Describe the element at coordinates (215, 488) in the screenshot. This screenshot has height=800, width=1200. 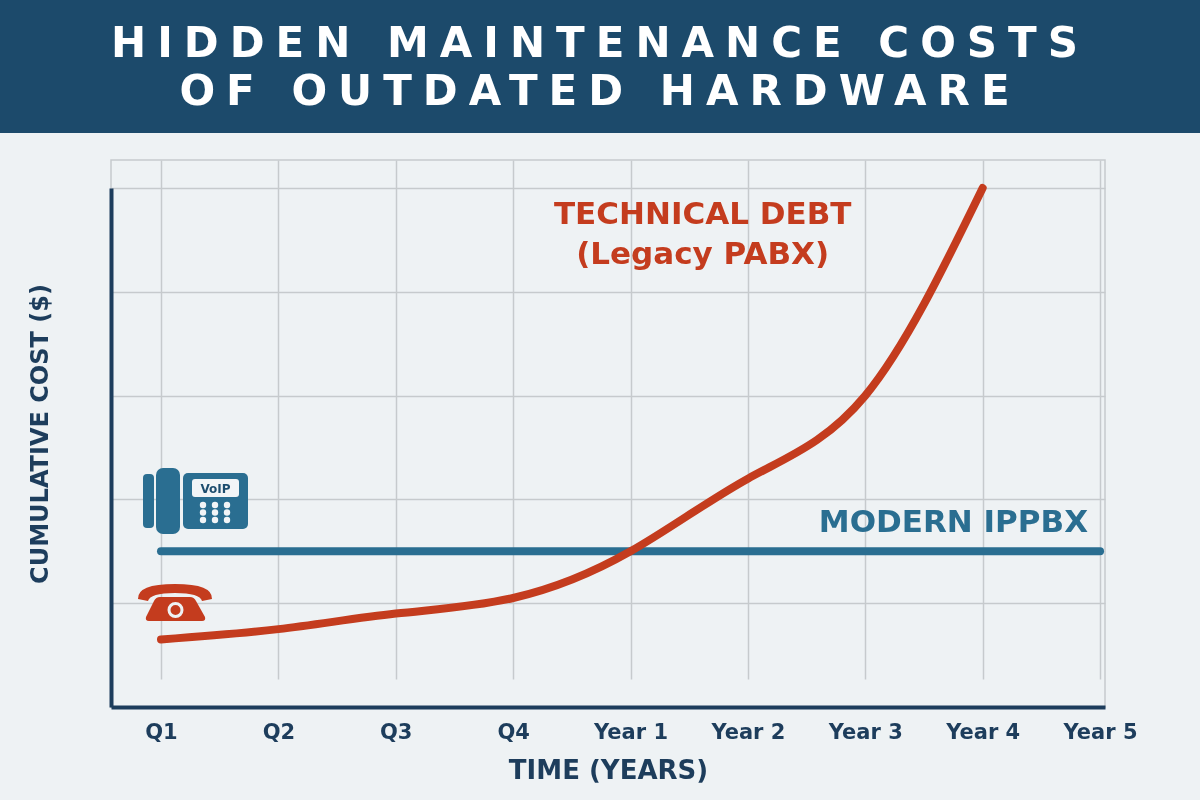
I see `annotation: VoIP` at that location.